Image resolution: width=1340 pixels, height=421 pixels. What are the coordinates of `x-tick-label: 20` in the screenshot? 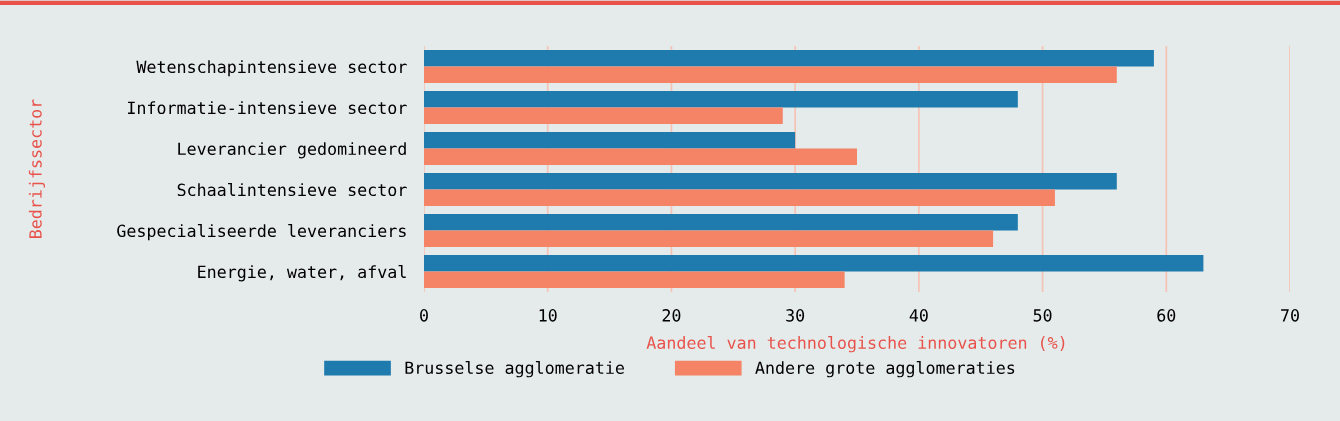 It's located at (671, 315).